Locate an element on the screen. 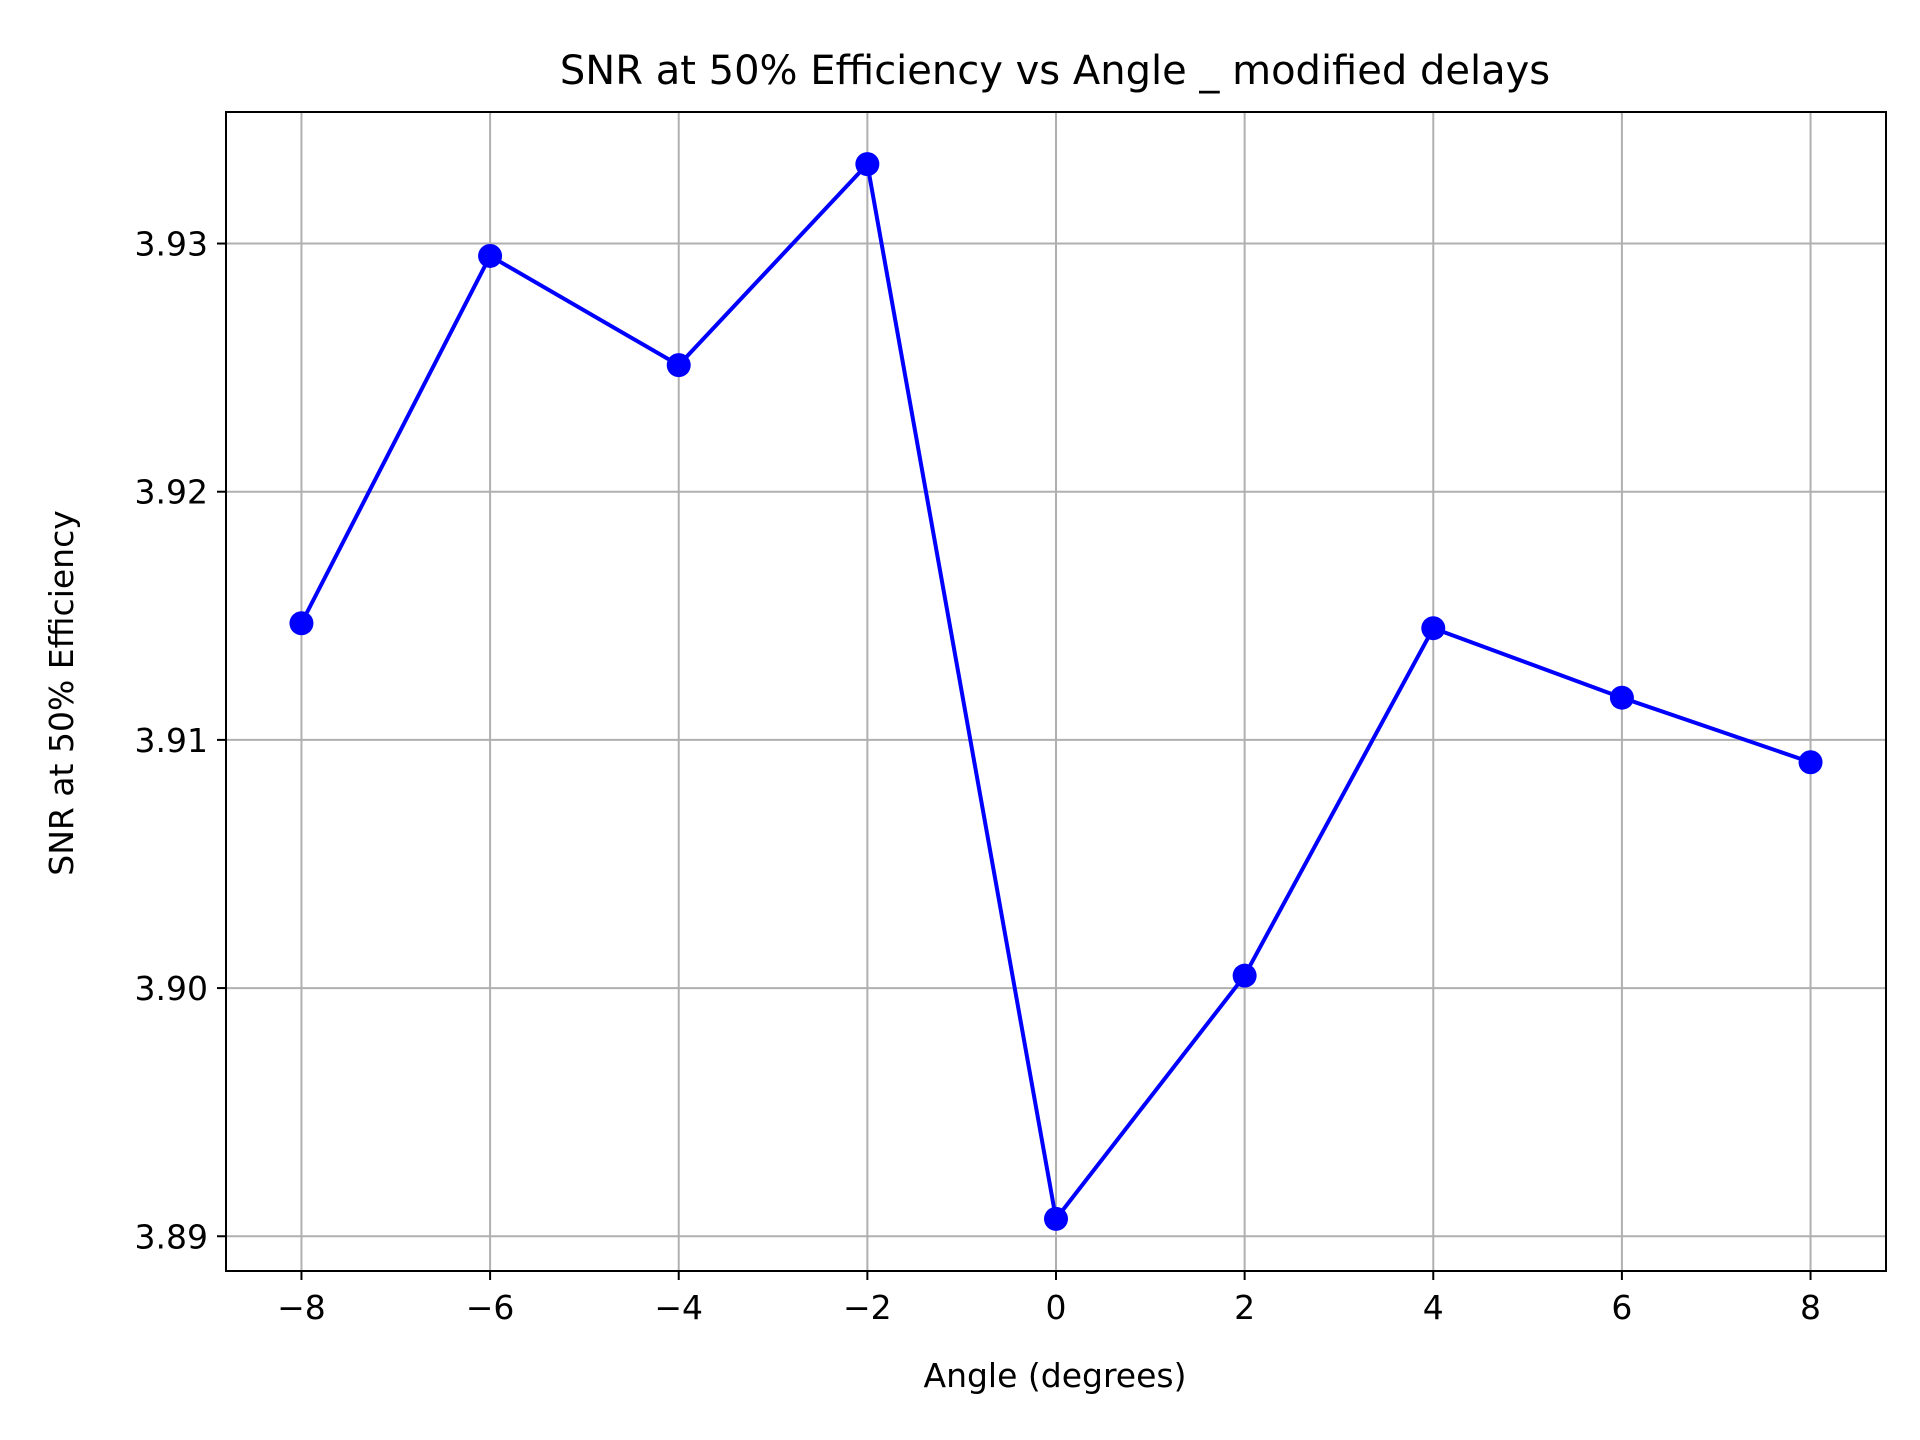 Image resolution: width=1920 pixels, height=1440 pixels. y-axis-title: SNR at 50% Efficiency is located at coordinates (61, 693).